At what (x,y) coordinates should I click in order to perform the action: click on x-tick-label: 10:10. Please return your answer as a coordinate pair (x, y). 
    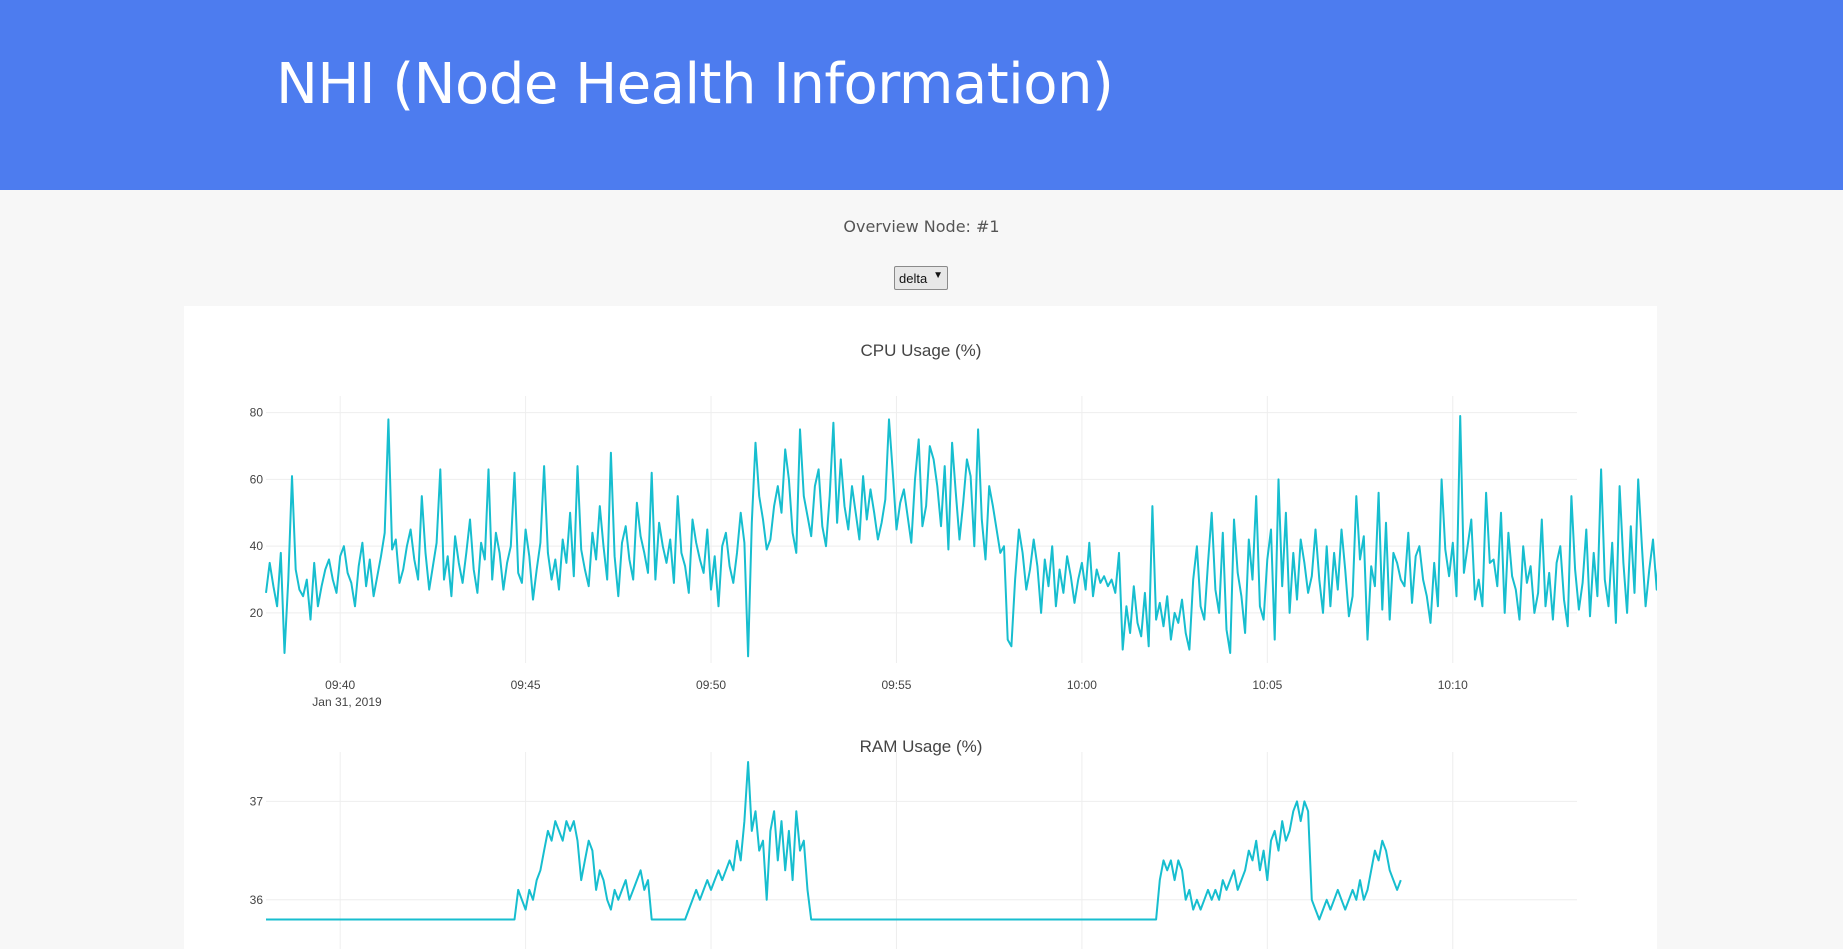
    Looking at the image, I should click on (1453, 685).